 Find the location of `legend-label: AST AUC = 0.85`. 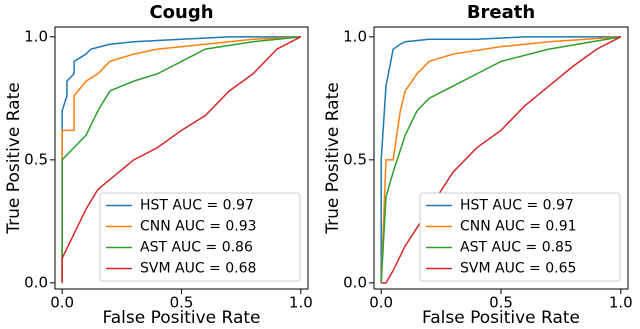

legend-label: AST AUC = 0.85 is located at coordinates (516, 248).